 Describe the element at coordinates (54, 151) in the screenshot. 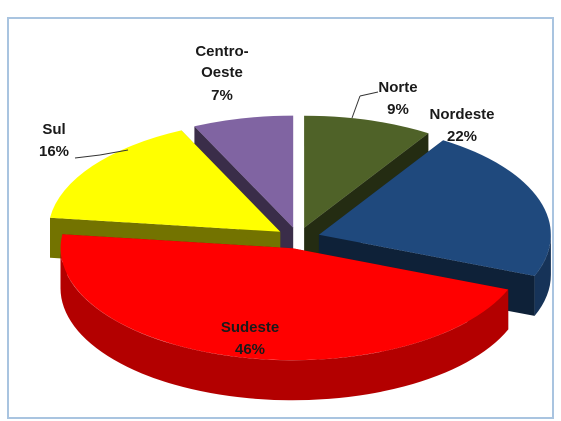

I see `value-label: 16%` at that location.